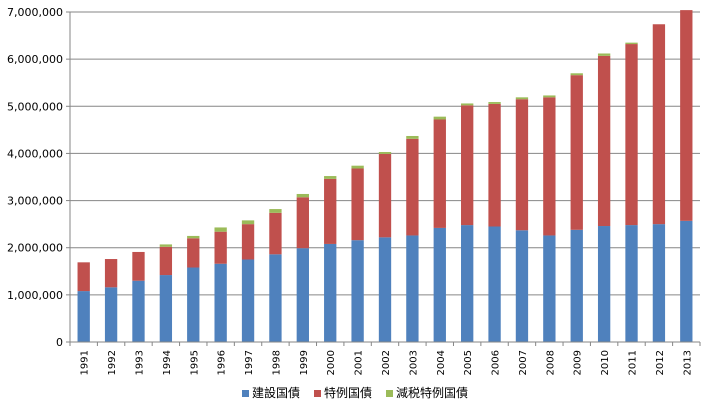 The image size is (708, 409). Describe the element at coordinates (304, 362) in the screenshot. I see `x-tick-label: 1999` at that location.